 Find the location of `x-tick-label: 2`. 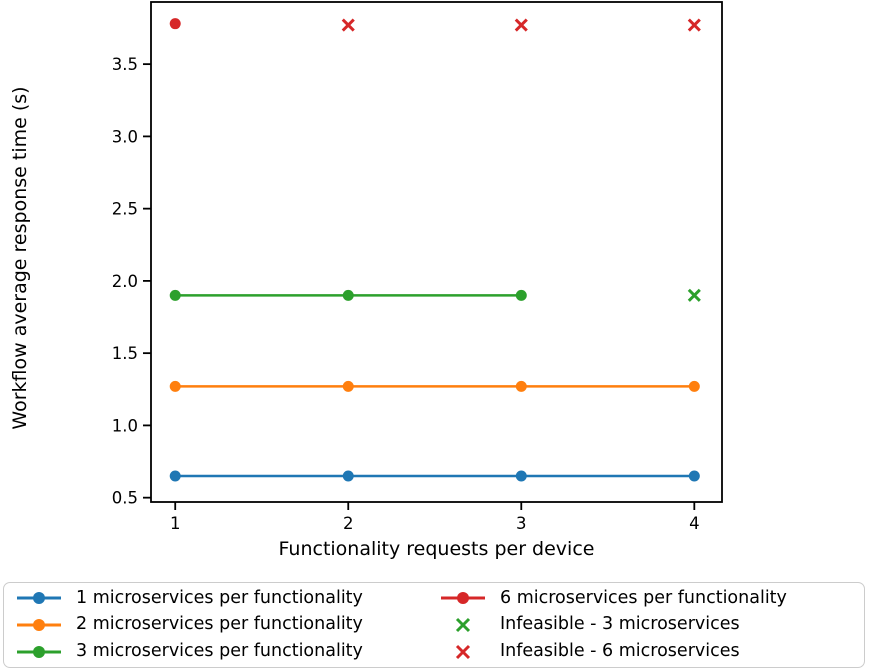

x-tick-label: 2 is located at coordinates (348, 523).